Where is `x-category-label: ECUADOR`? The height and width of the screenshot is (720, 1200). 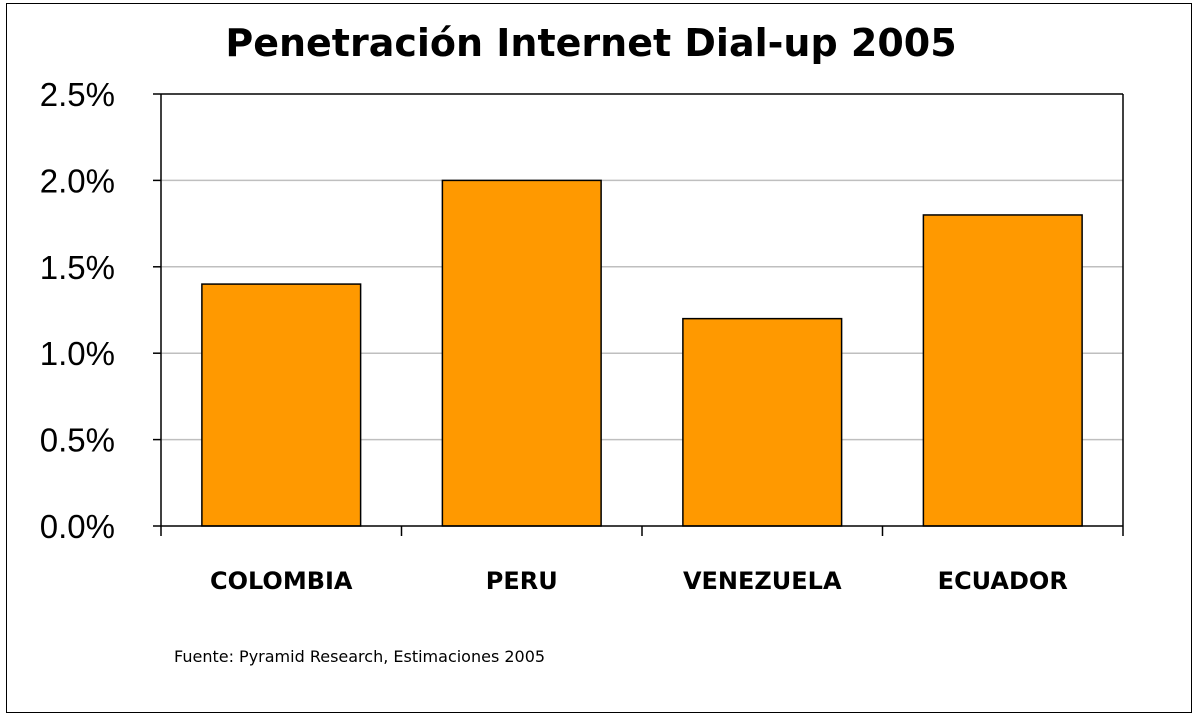 x-category-label: ECUADOR is located at coordinates (1003, 581).